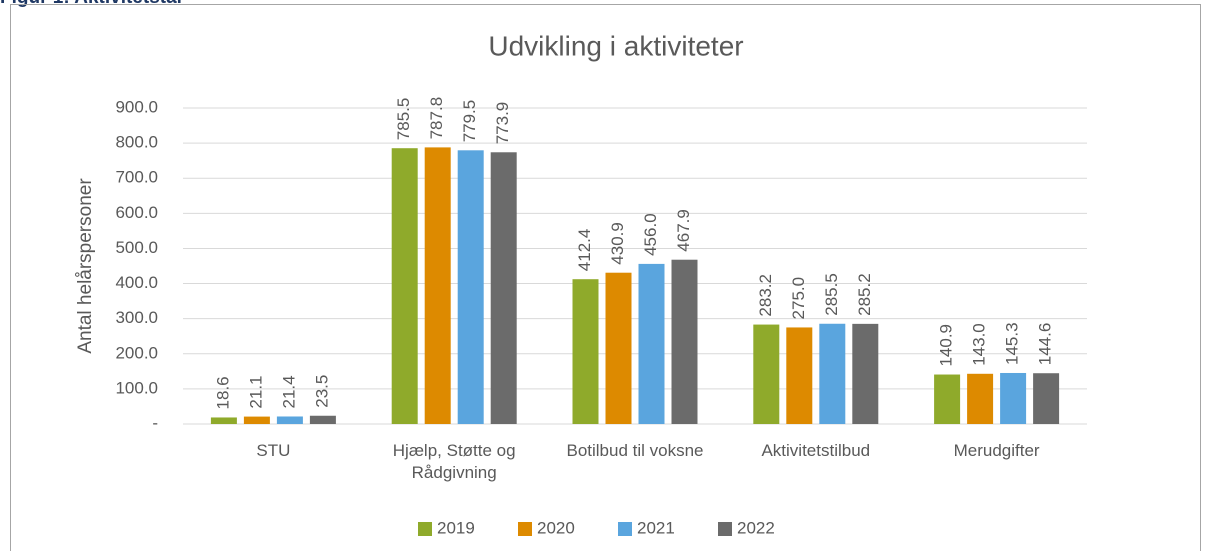  What do you see at coordinates (85, 266) in the screenshot?
I see `y-axis-label: Antal helårspersoner` at bounding box center [85, 266].